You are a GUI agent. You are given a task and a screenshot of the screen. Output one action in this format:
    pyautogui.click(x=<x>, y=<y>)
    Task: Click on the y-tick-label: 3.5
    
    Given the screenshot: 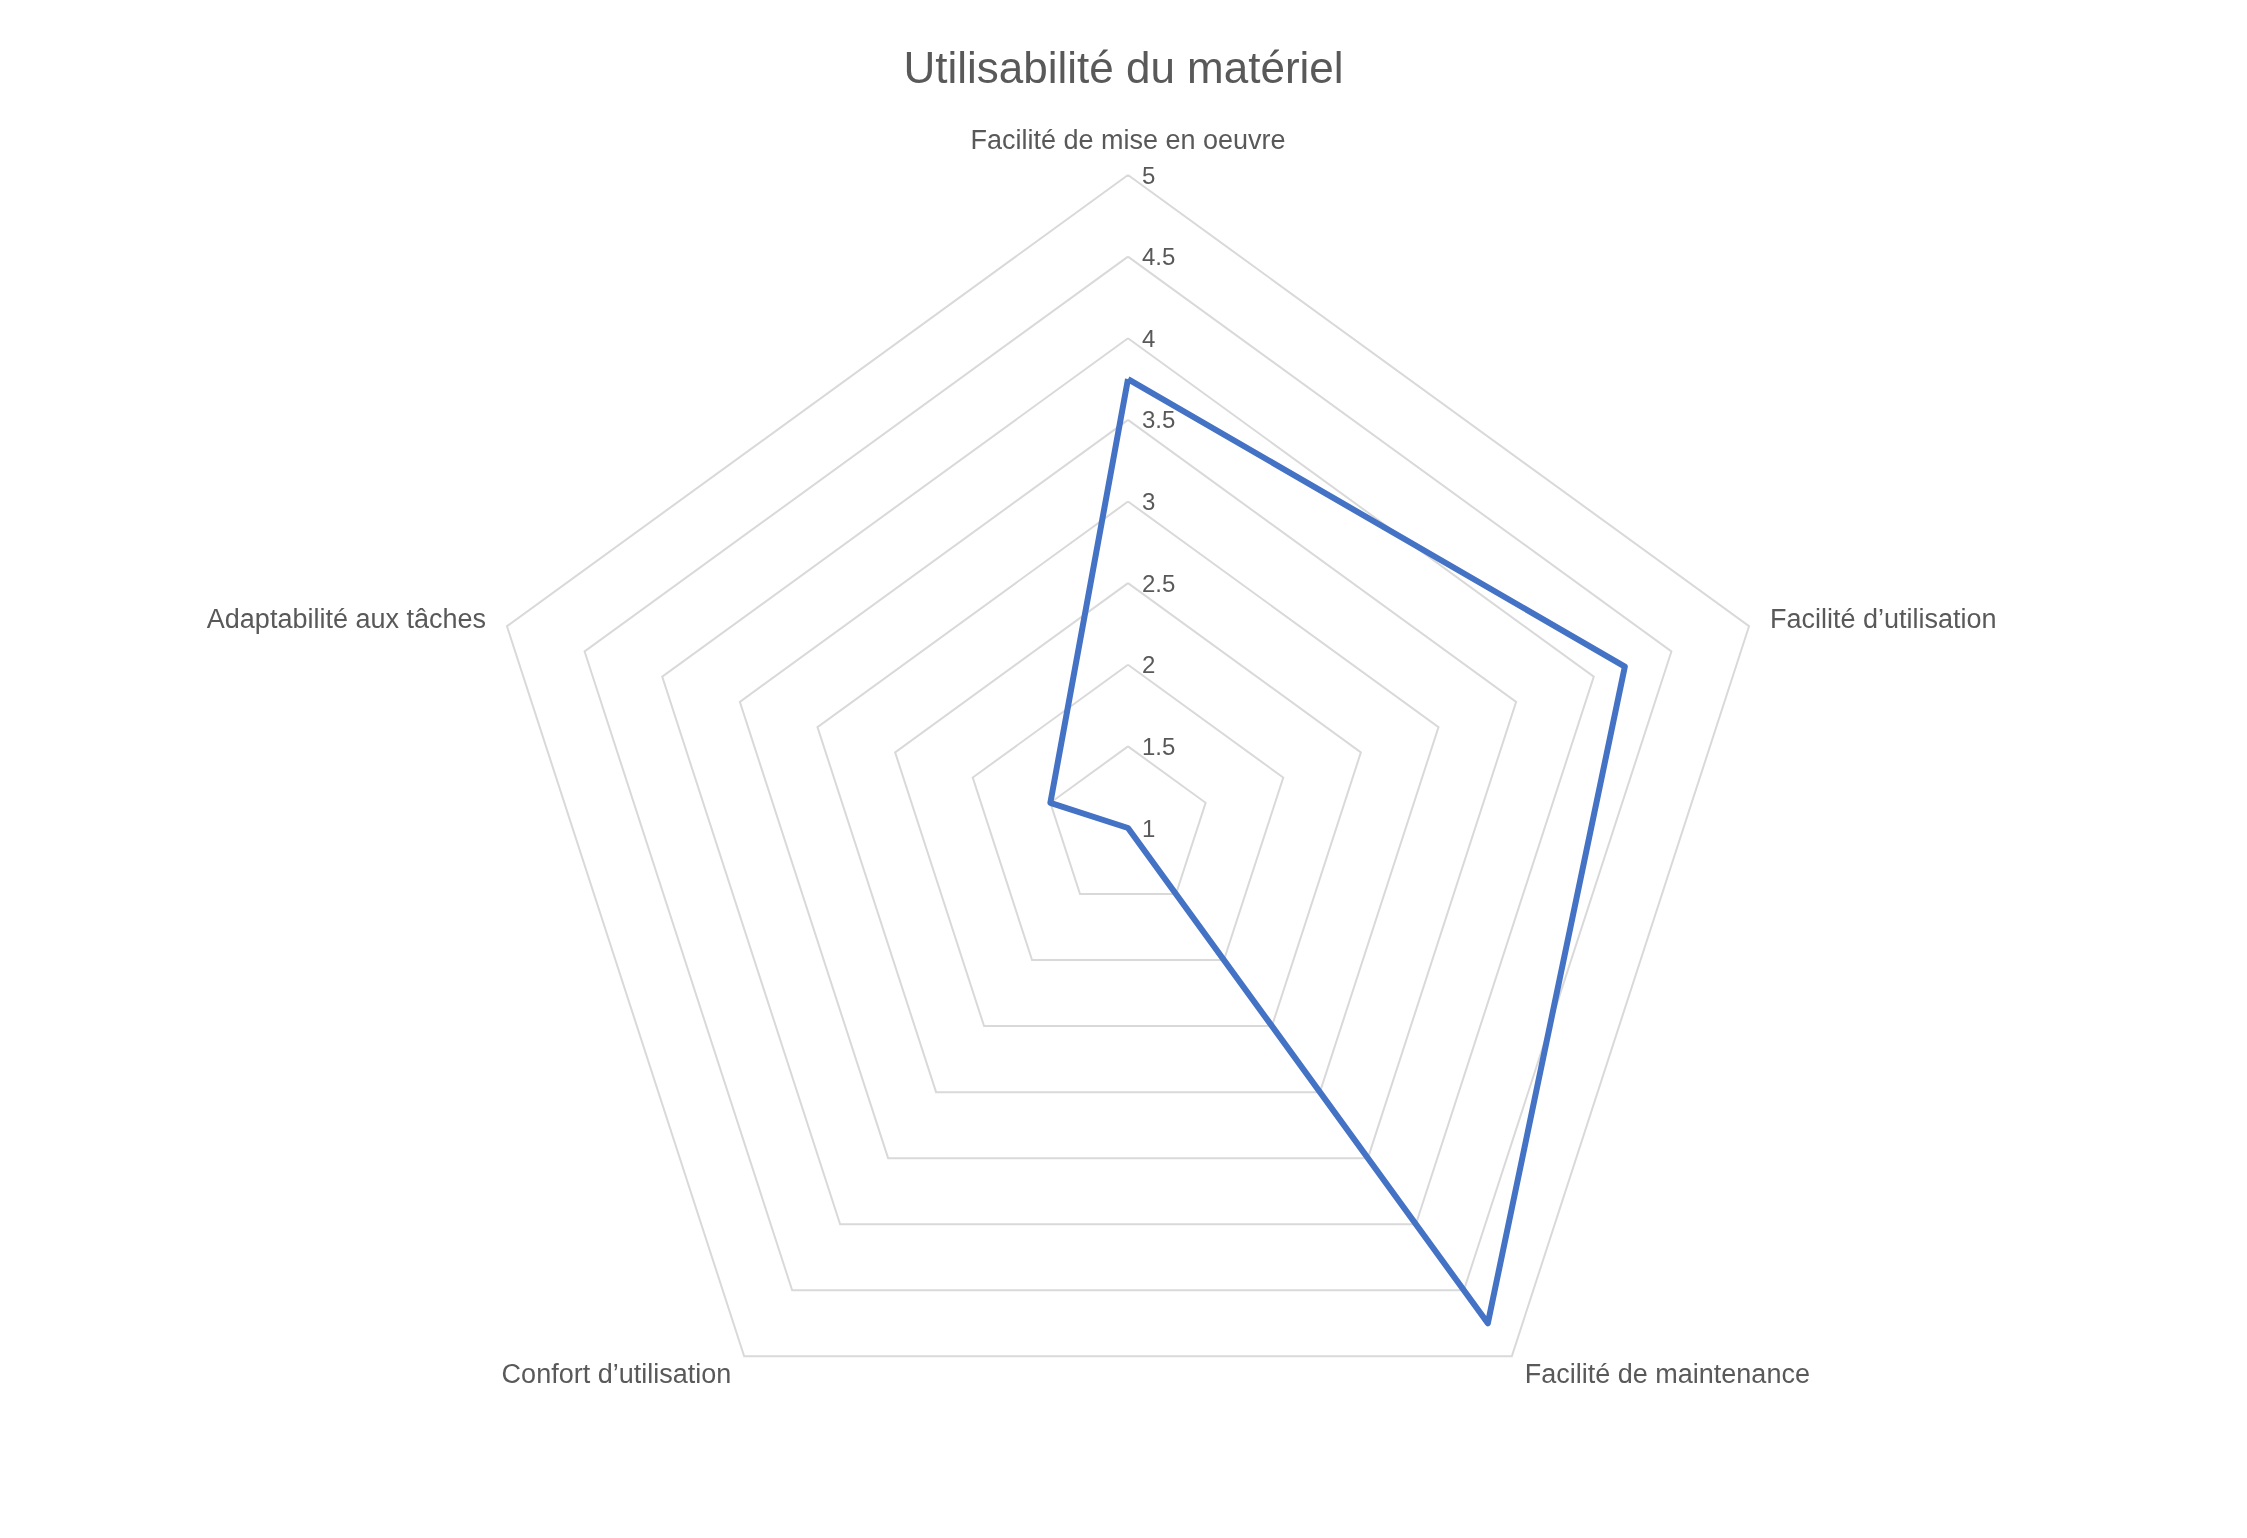 What is the action you would take?
    pyautogui.click(x=1159, y=420)
    